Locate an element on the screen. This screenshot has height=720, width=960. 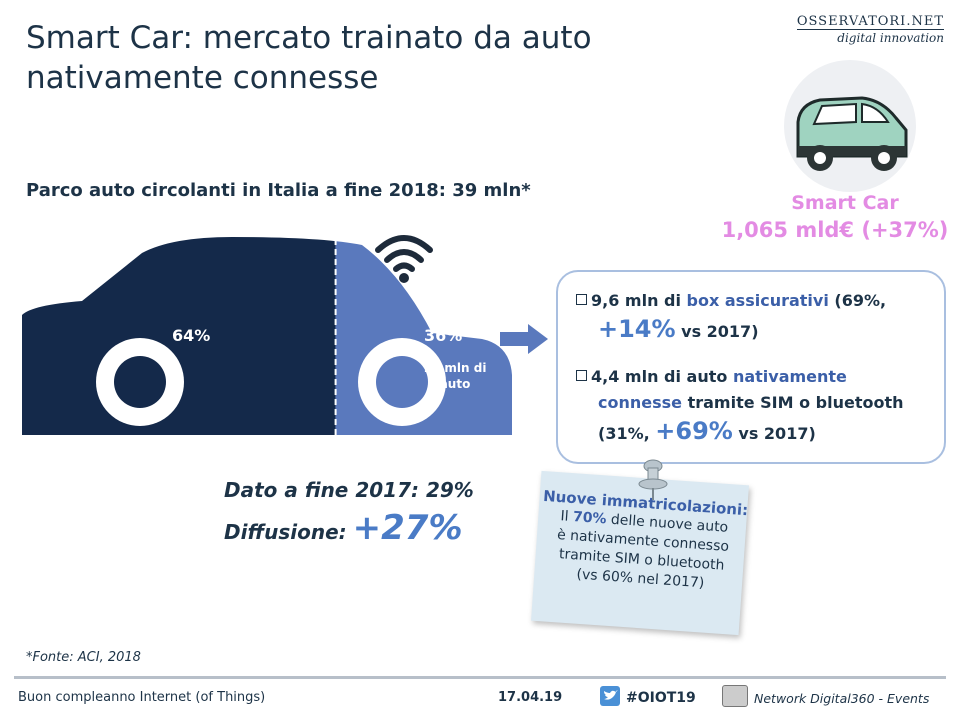
logo-line1: OSSERVATORI.NET is located at coordinates (870, 21).